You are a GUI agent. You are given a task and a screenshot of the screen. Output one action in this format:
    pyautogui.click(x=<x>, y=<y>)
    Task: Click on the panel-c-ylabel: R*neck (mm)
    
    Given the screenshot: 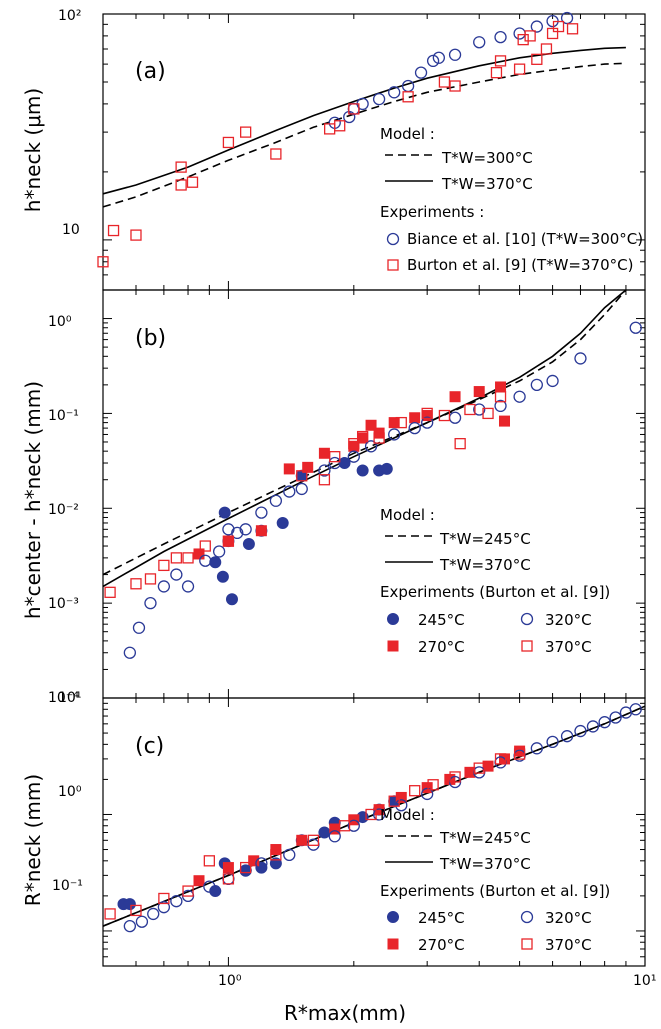 What is the action you would take?
    pyautogui.click(x=33, y=840)
    